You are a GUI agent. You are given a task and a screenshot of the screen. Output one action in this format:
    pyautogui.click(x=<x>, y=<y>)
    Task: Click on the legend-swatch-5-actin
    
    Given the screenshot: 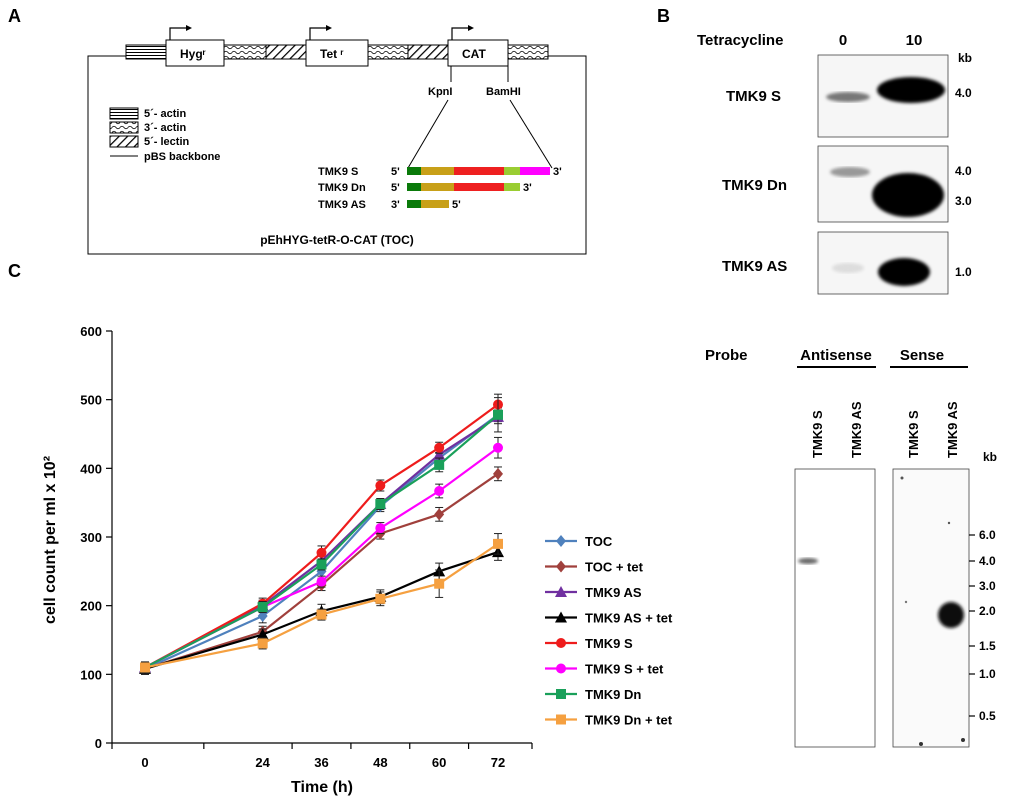 What is the action you would take?
    pyautogui.click(x=124, y=113)
    